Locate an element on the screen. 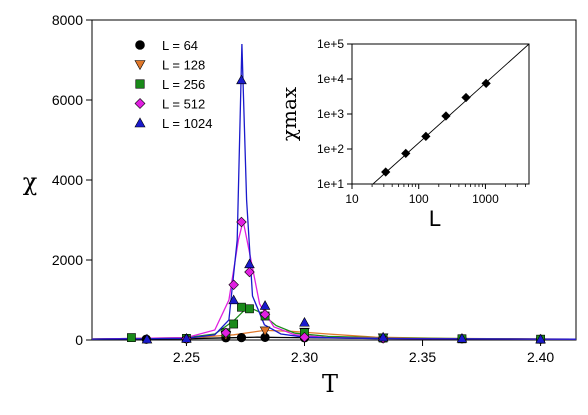 The height and width of the screenshot is (415, 588). inset-y-tick-label: 1e+1 is located at coordinates (330, 184).